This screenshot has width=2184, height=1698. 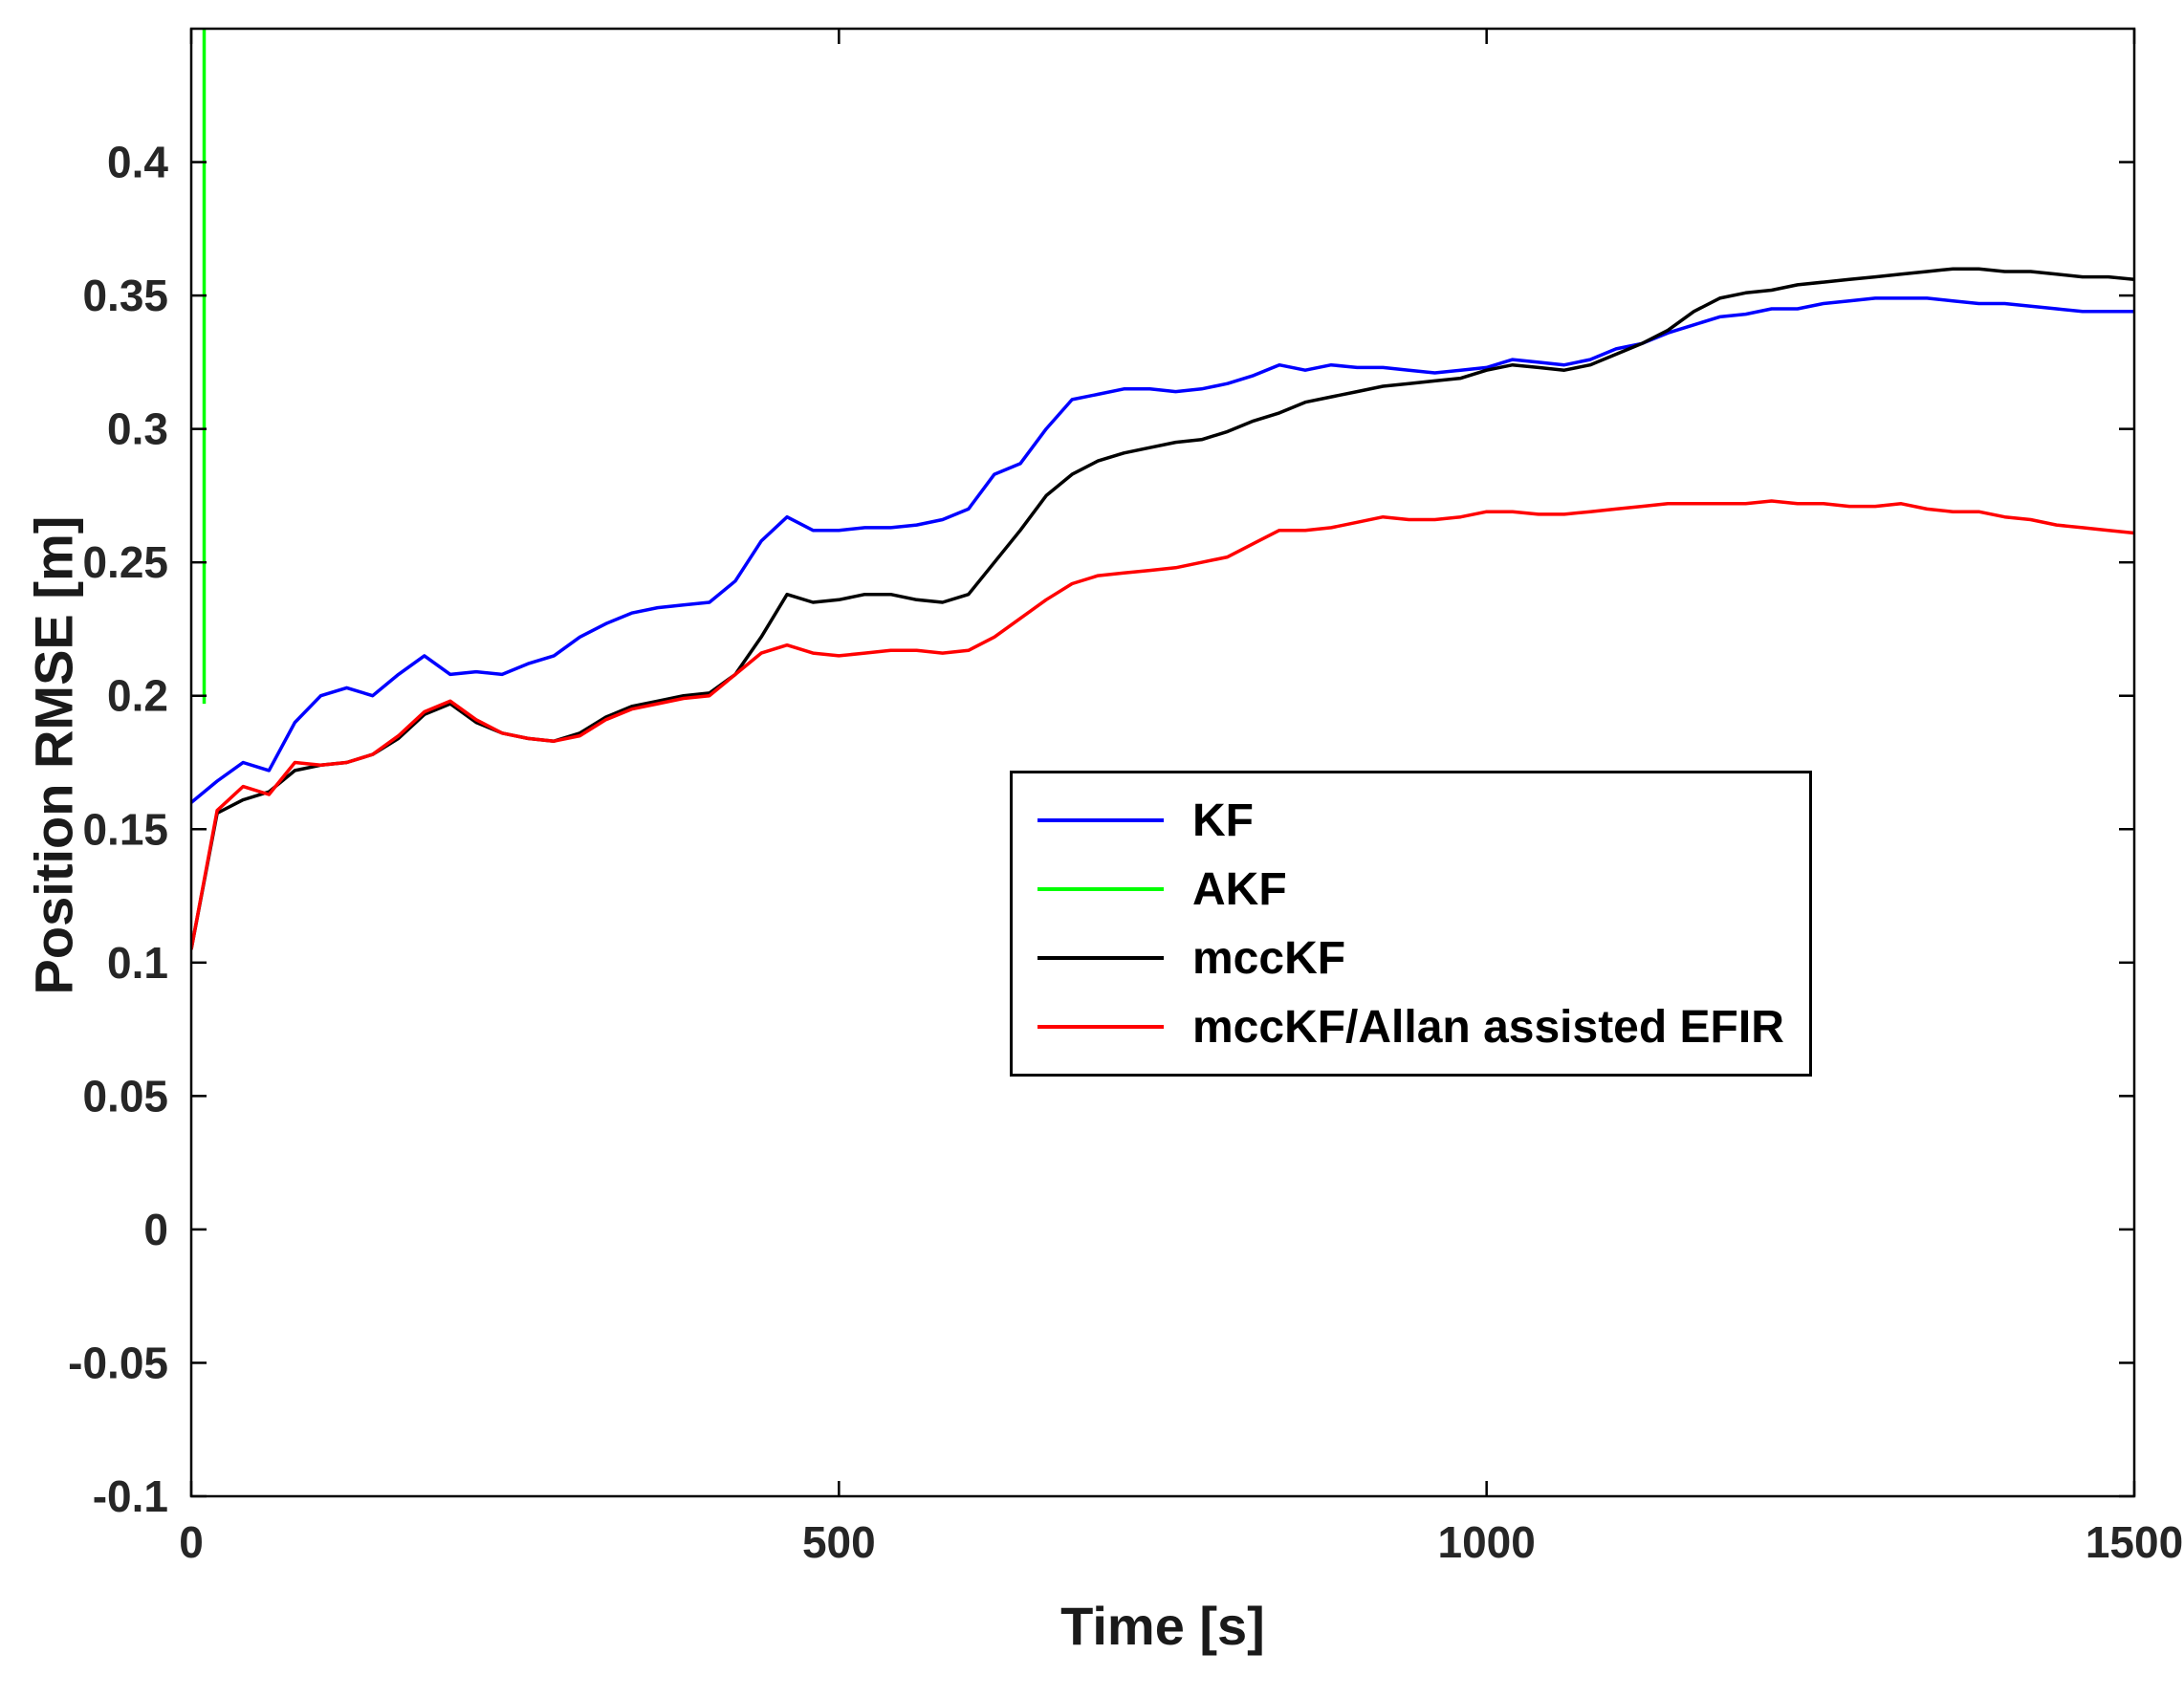 What do you see at coordinates (1100, 820) in the screenshot?
I see `legend-line-sample-kf` at bounding box center [1100, 820].